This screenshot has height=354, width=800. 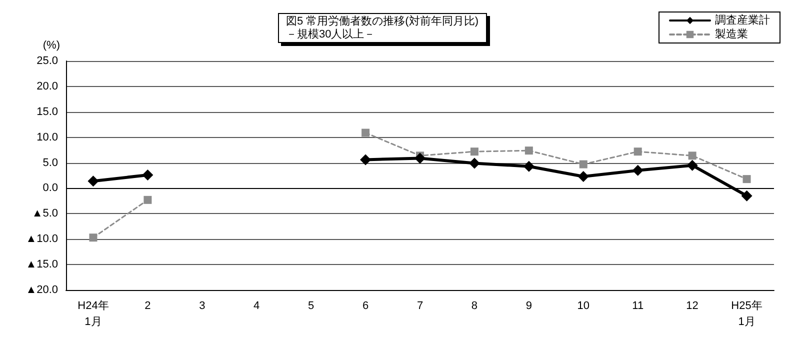 I want to click on x-tick-label: 11, so click(x=638, y=306).